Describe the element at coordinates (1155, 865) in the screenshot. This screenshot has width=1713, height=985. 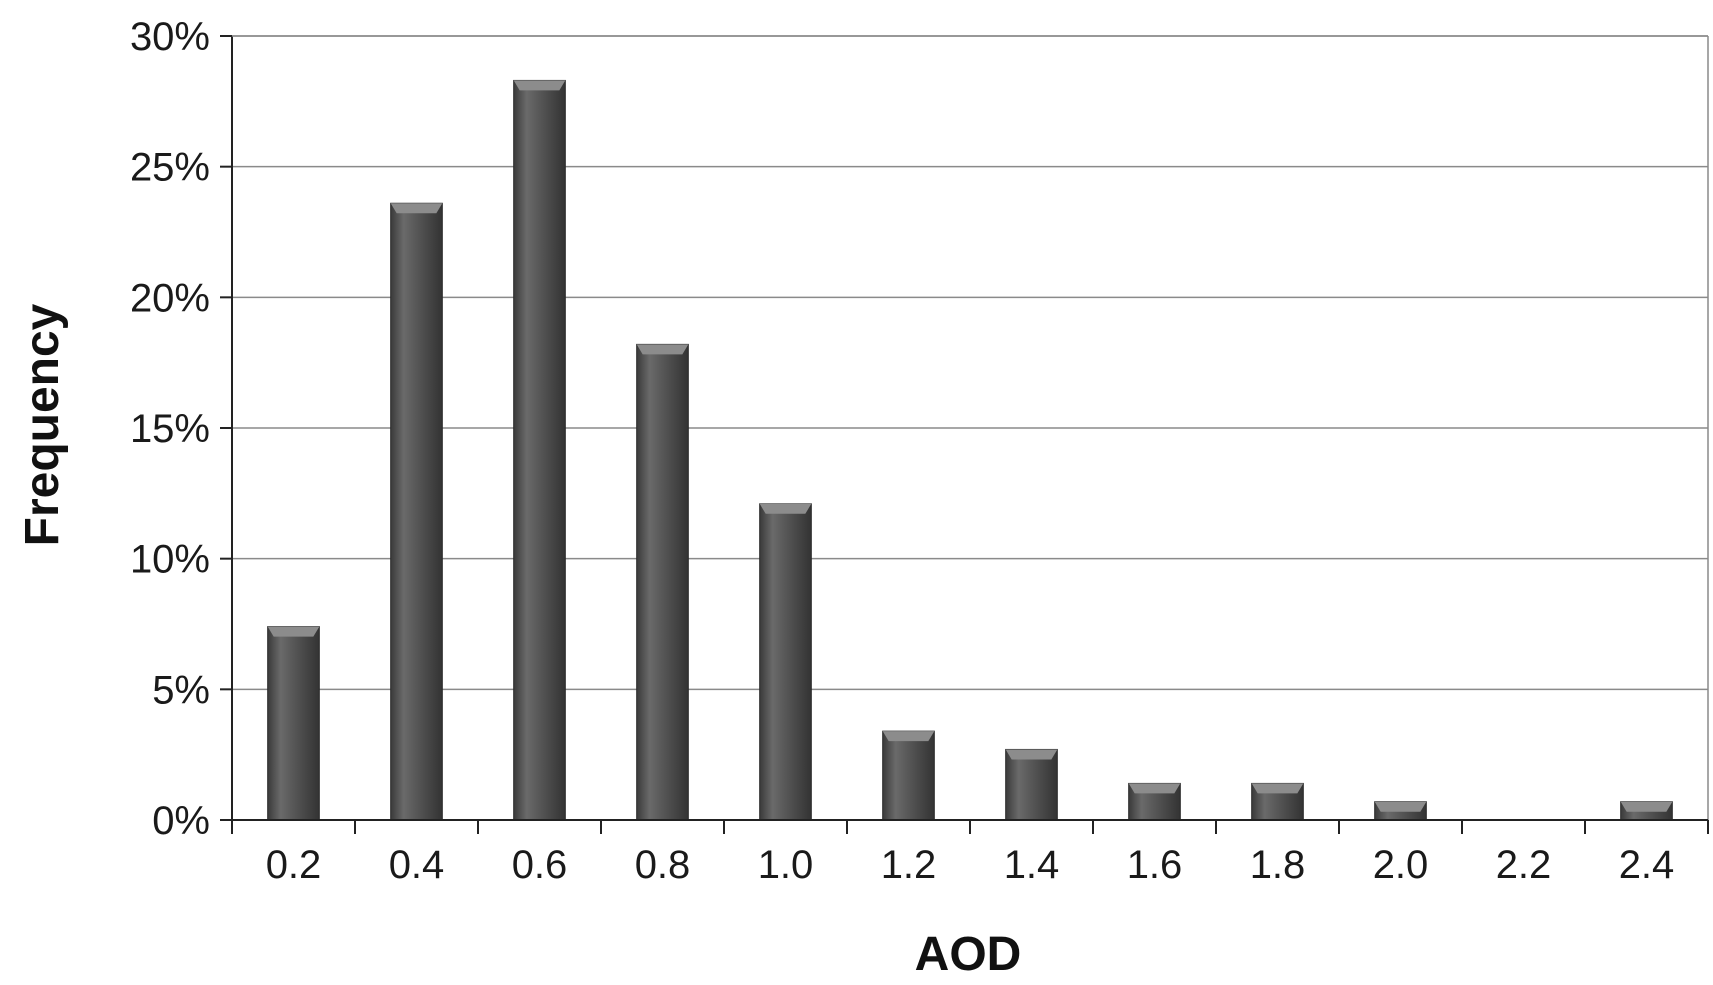
I see `x-tick-label: 1.6` at that location.